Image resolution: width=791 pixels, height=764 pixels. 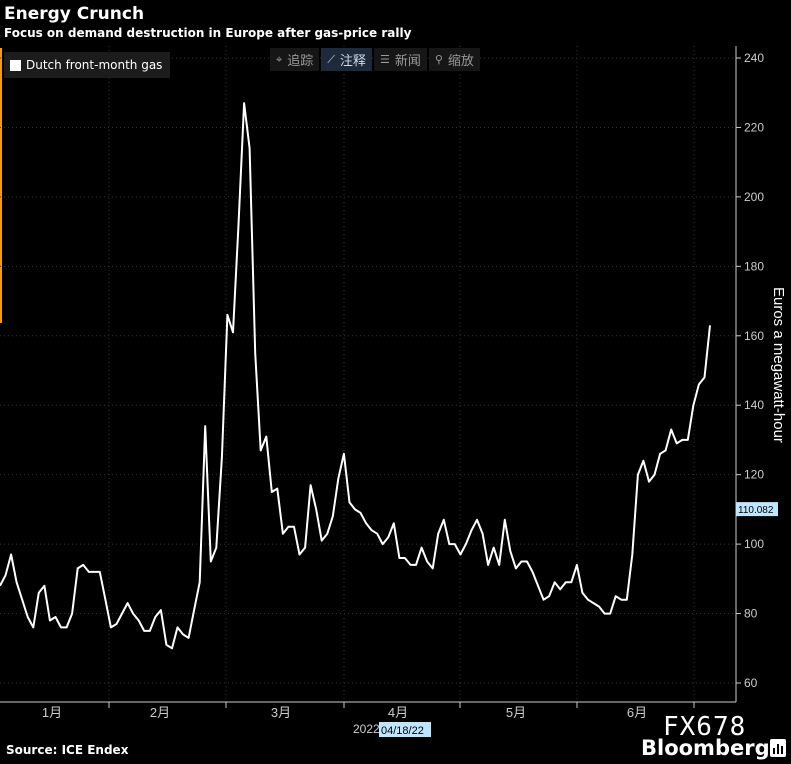 What do you see at coordinates (754, 127) in the screenshot?
I see `y-tick-label: 220` at bounding box center [754, 127].